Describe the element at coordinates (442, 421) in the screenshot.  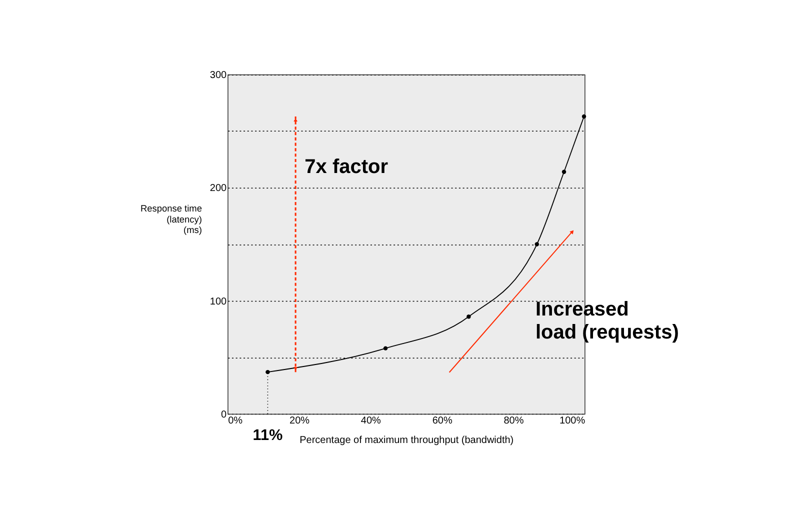
I see `x-tick-label: 60%` at that location.